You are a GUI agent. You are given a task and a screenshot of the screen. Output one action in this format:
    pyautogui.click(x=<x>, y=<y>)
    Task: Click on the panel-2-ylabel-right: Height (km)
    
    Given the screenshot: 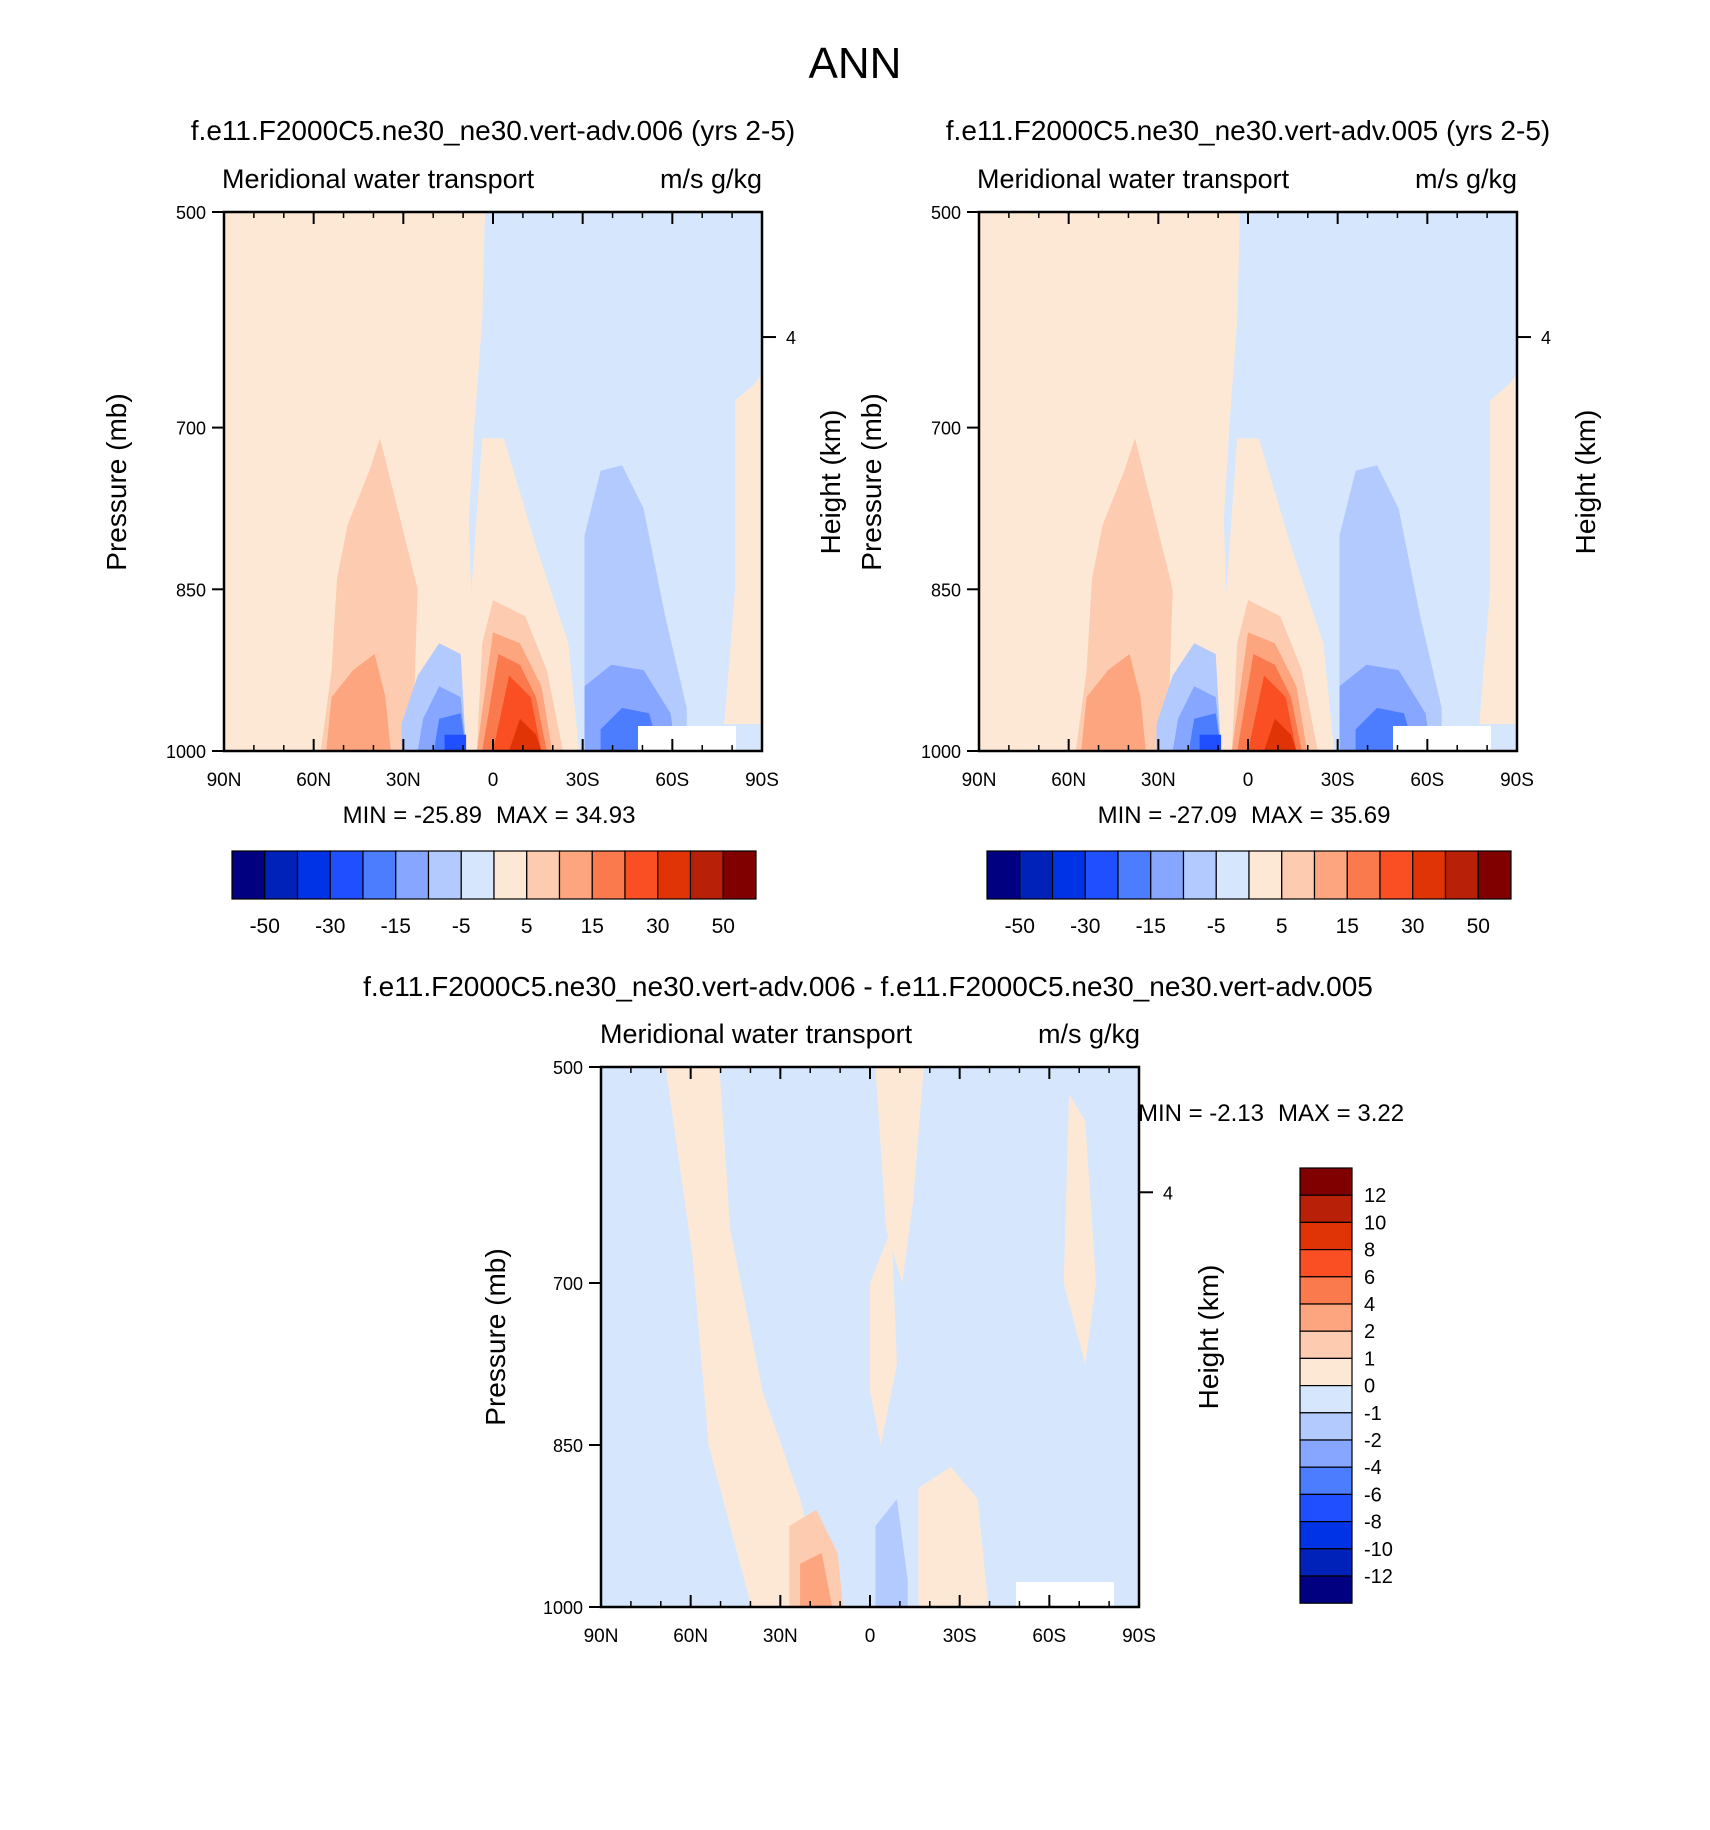 What is the action you would take?
    pyautogui.click(x=1585, y=482)
    